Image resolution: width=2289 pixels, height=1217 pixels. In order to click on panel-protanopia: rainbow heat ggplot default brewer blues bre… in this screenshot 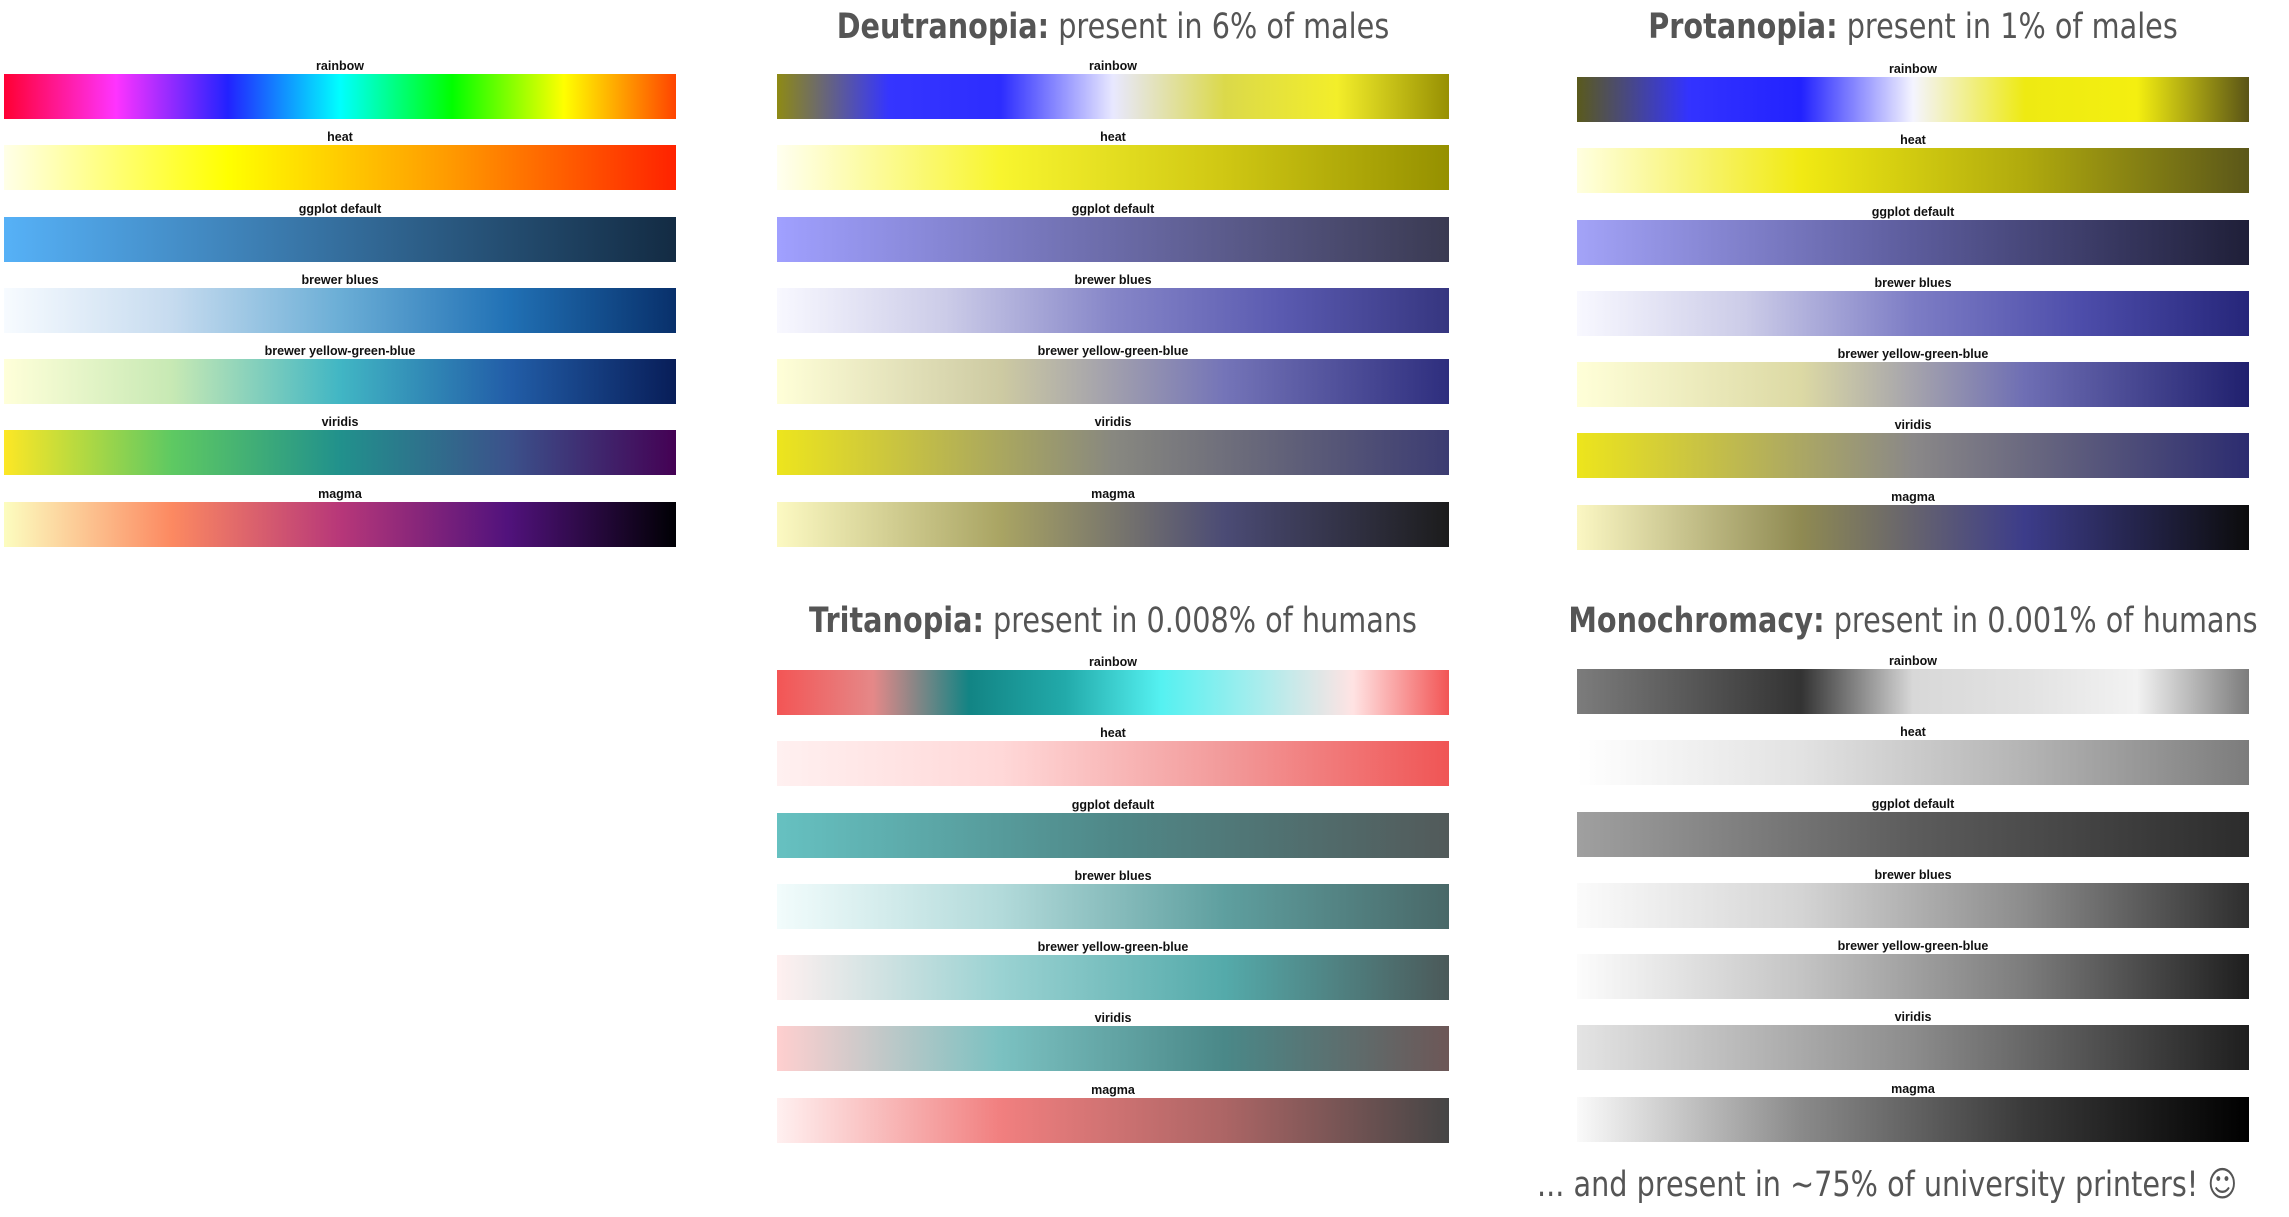, I will do `click(1913, 312)`.